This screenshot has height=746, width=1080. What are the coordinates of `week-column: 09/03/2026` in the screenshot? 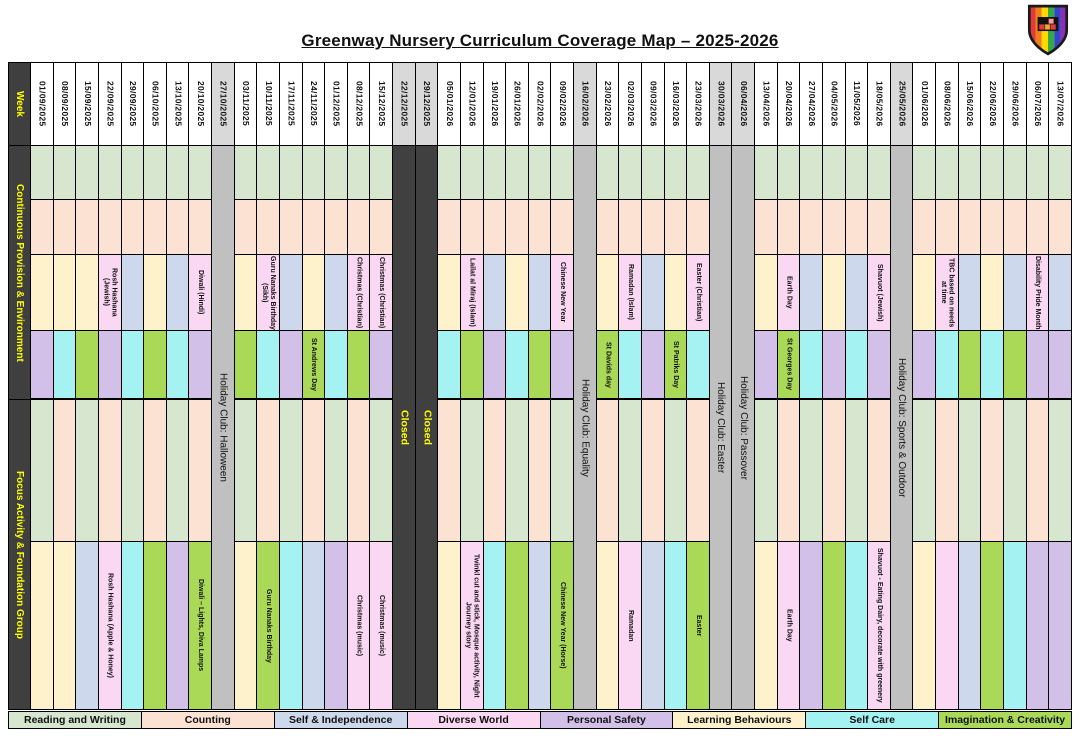 It's located at (653, 386).